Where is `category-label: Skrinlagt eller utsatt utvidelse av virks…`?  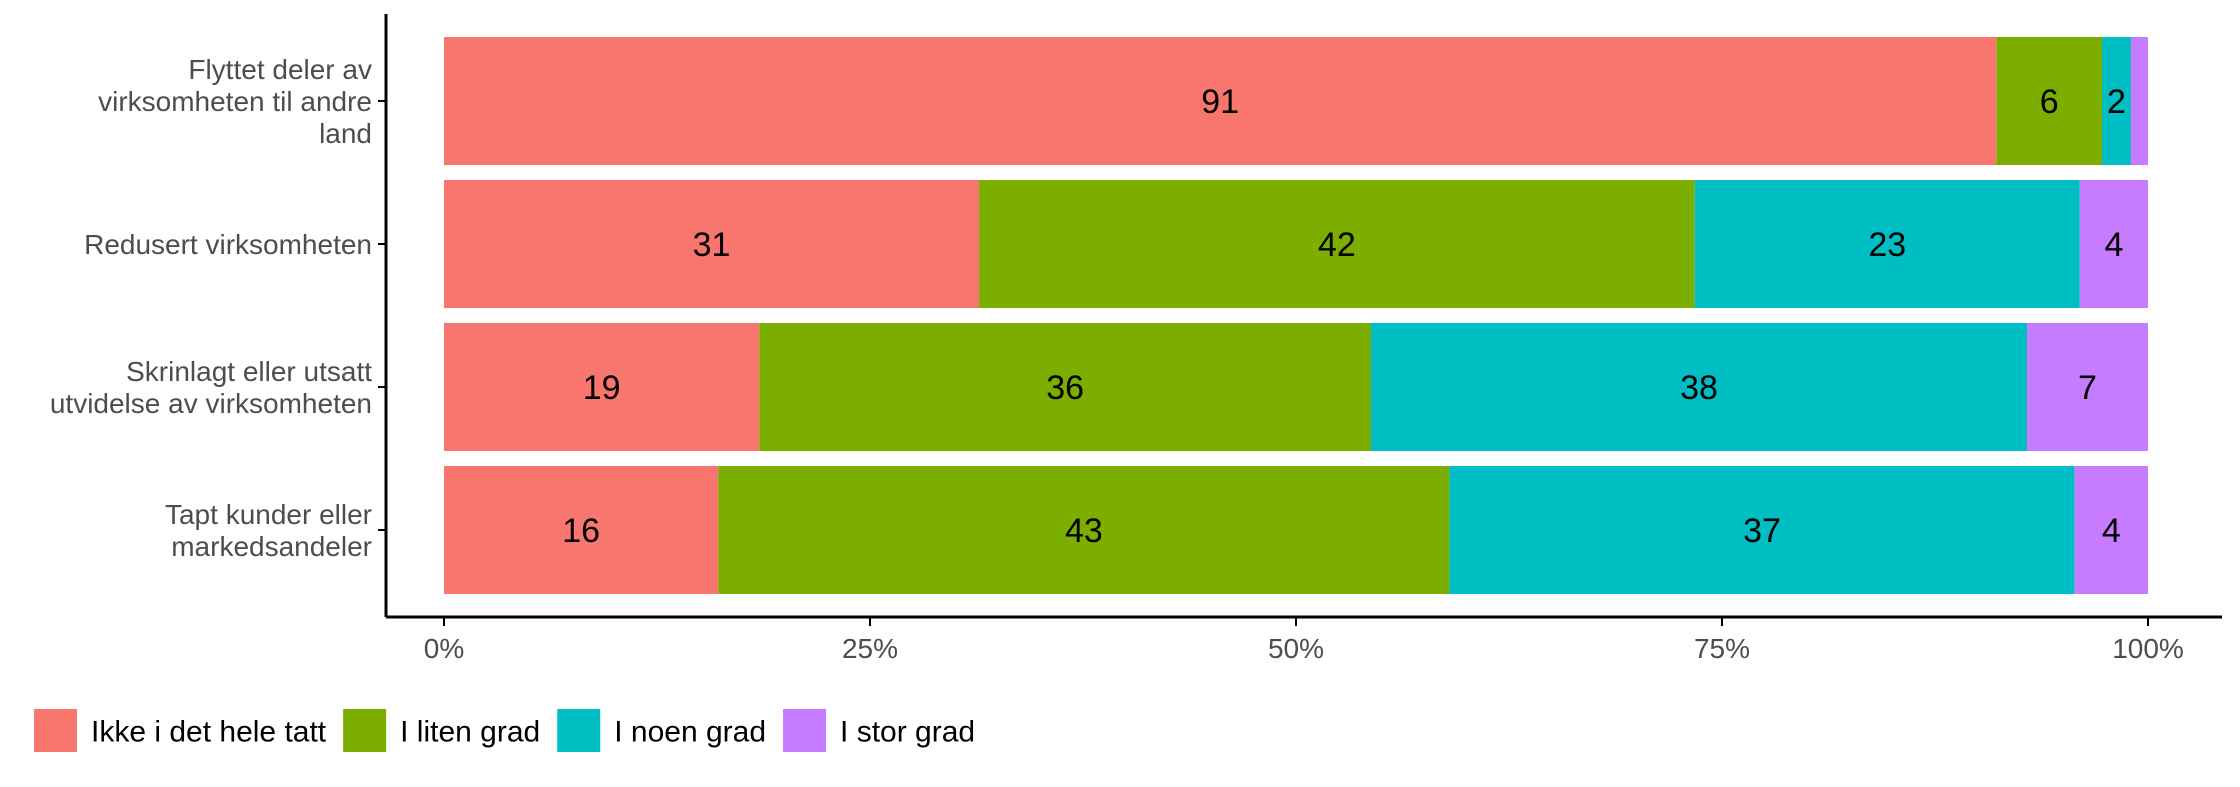 category-label: Skrinlagt eller utsatt utvidelse av virks… is located at coordinates (211, 387).